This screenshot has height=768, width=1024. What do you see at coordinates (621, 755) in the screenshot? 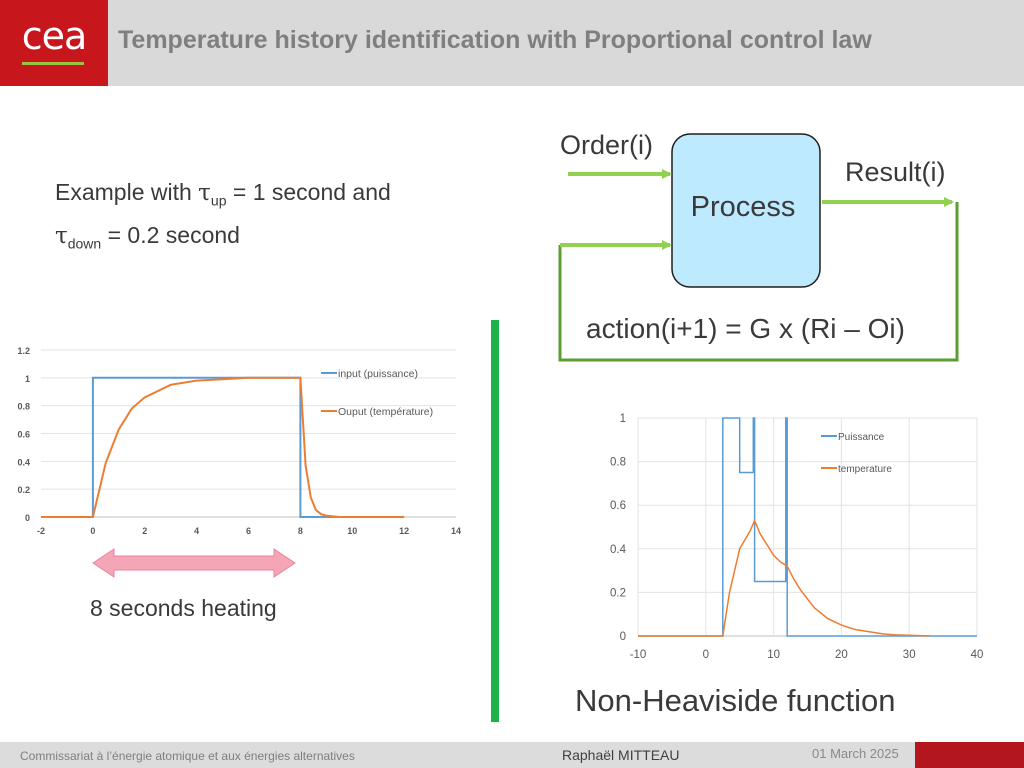
I see `footer-author: Raphaël MITTEAU` at bounding box center [621, 755].